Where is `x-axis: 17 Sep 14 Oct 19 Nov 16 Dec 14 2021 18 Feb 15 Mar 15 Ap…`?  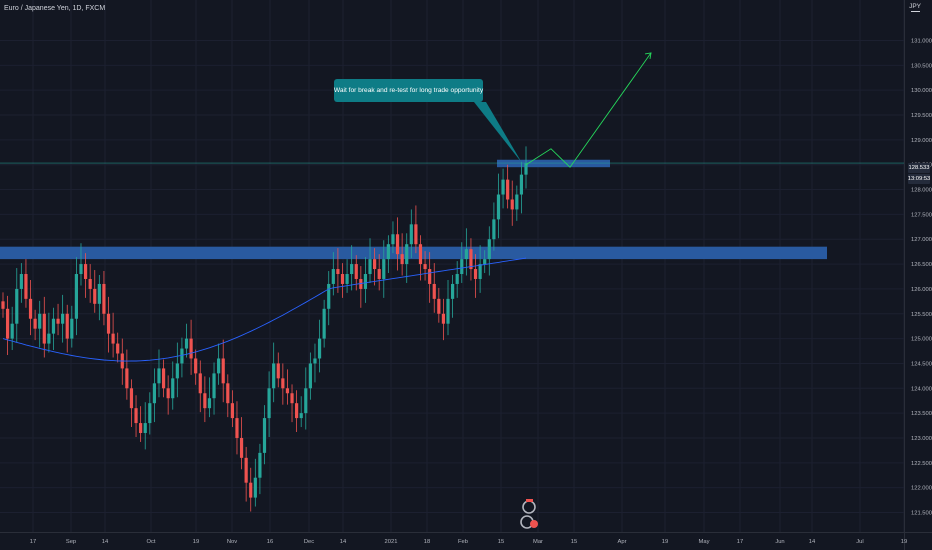 x-axis: 17 Sep 14 Oct 19 Nov 16 Dec 14 2021 18 Feb 15 Mar 15 Ap… is located at coordinates (466, 539).